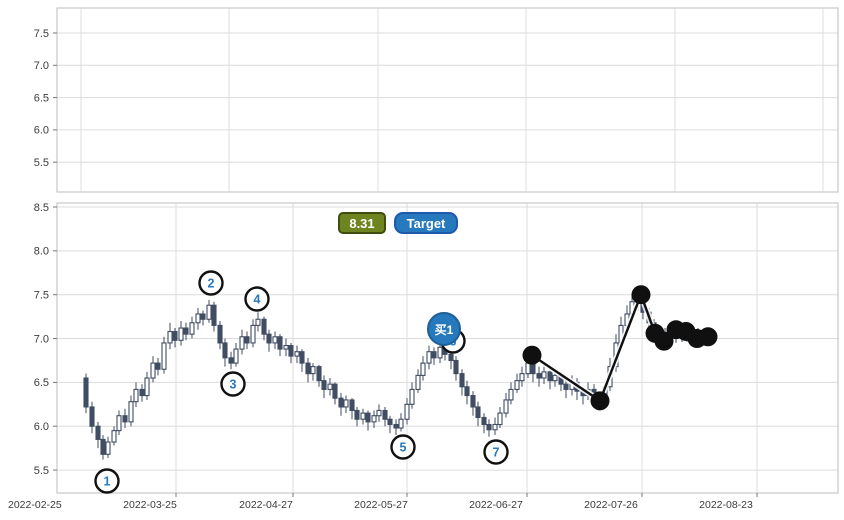 The height and width of the screenshot is (520, 844). I want to click on svg-text: 4, so click(257, 299).